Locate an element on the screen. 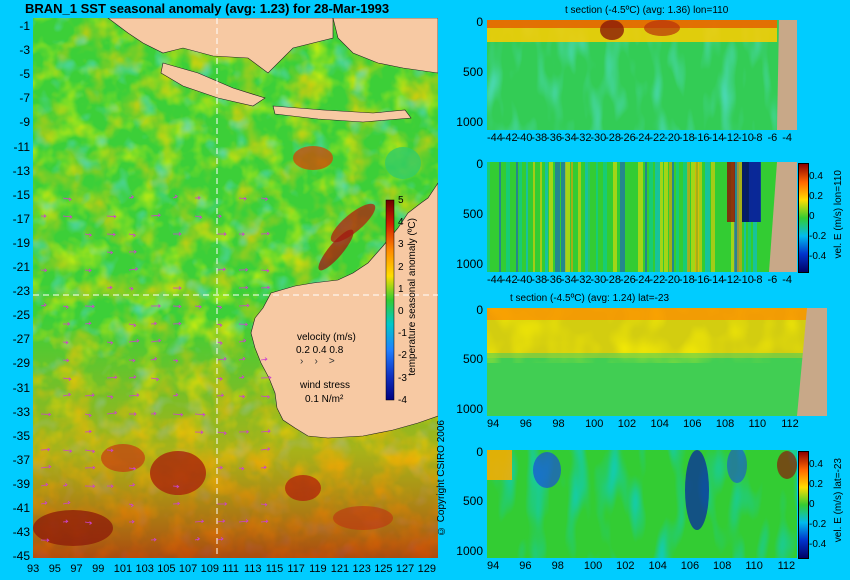  panel-2-colorbar-label: vel. E (m/s) lon=110 is located at coordinates (838, 214).